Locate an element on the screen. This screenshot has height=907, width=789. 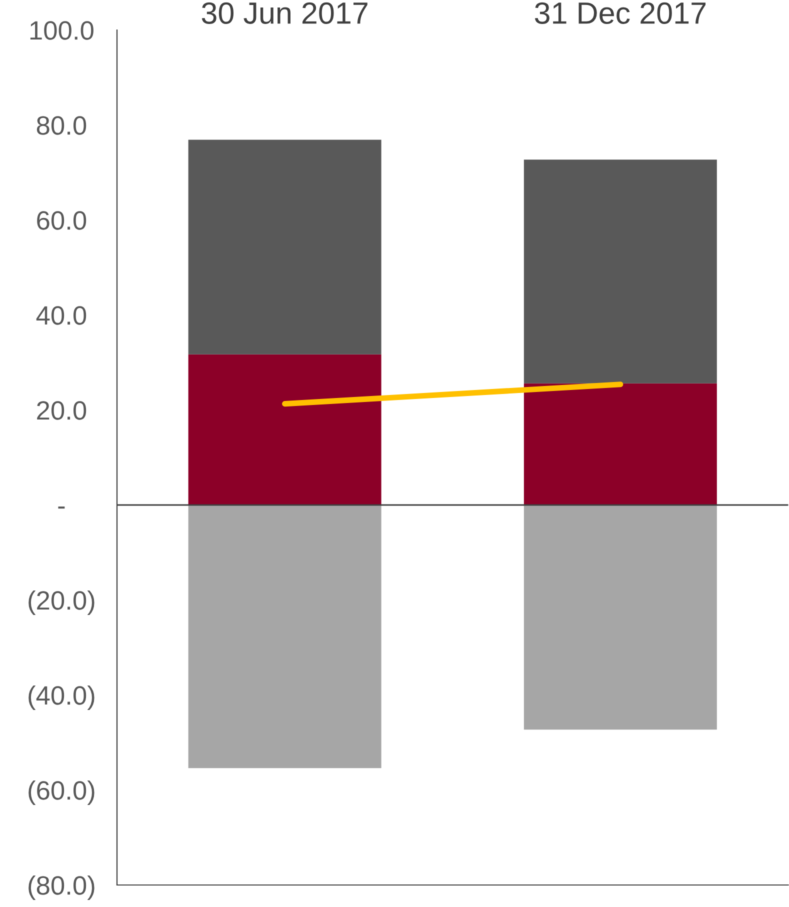
y-tick-label: - is located at coordinates (61, 507).